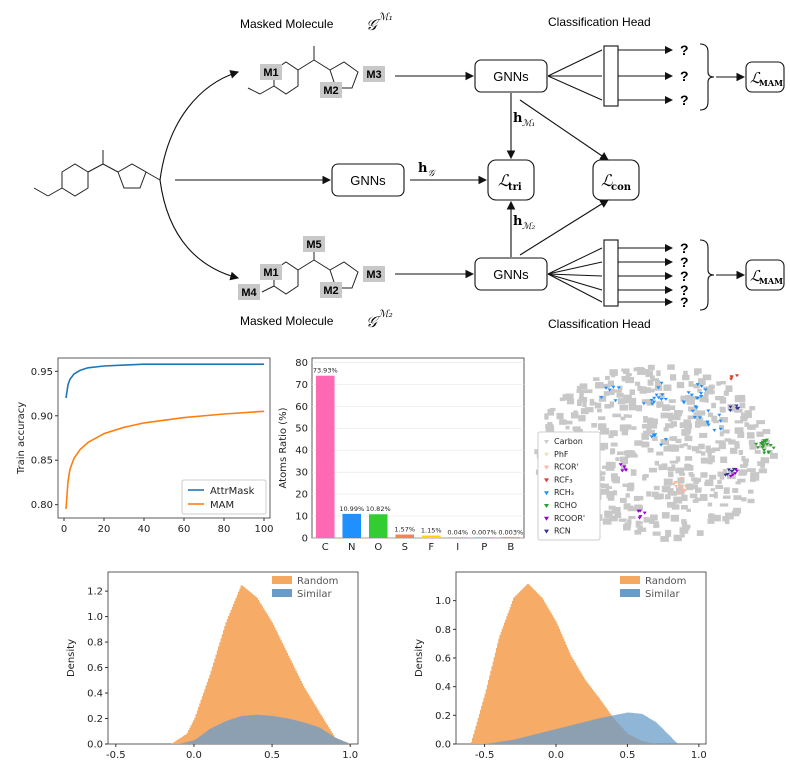 Image resolution: width=790 pixels, height=763 pixels. Describe the element at coordinates (21, 438) in the screenshot. I see `y-axis-label: Train accuracy` at that location.